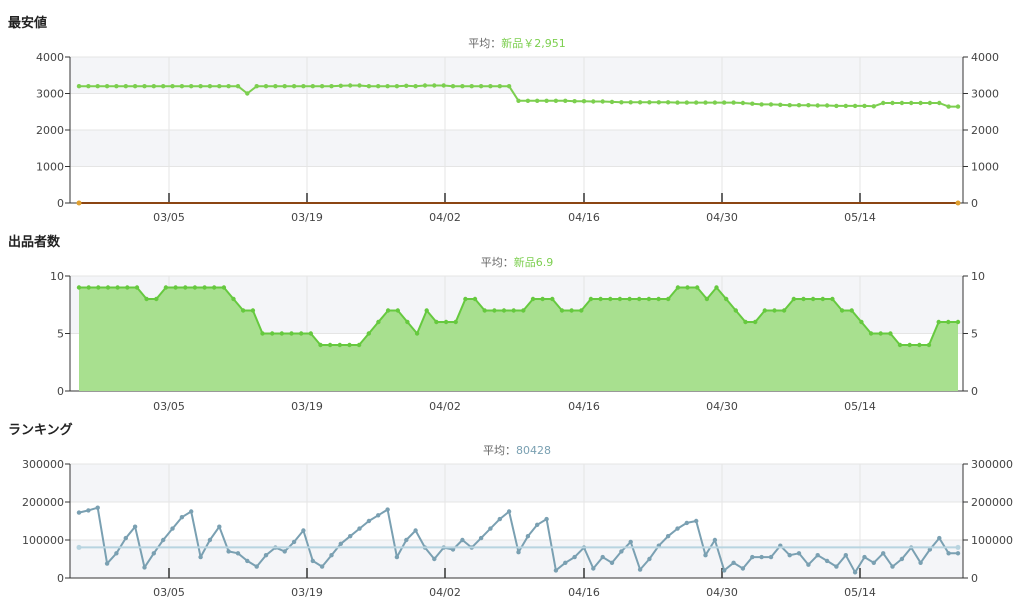 The image size is (1024, 606). Describe the element at coordinates (445, 217) in the screenshot. I see `x-tick-label: 04/02` at that location.